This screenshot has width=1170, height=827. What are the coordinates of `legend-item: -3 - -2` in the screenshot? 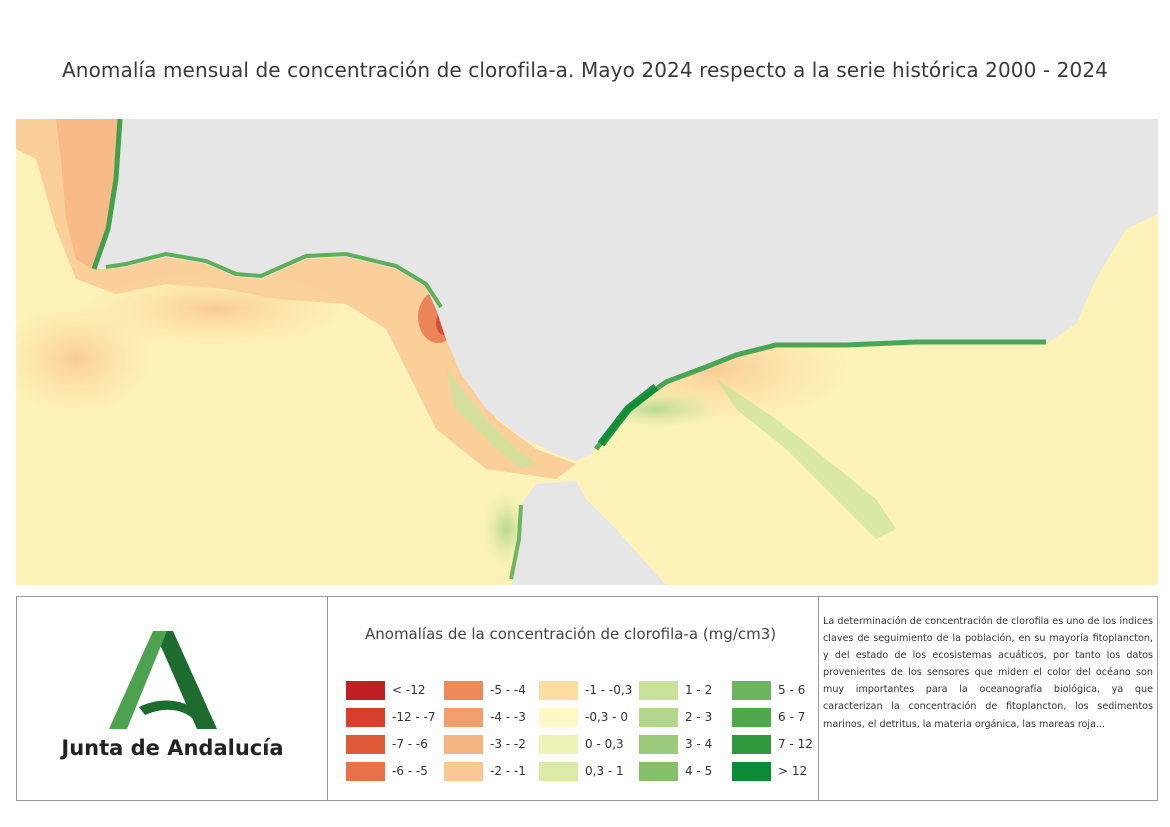 It's located at (492, 748).